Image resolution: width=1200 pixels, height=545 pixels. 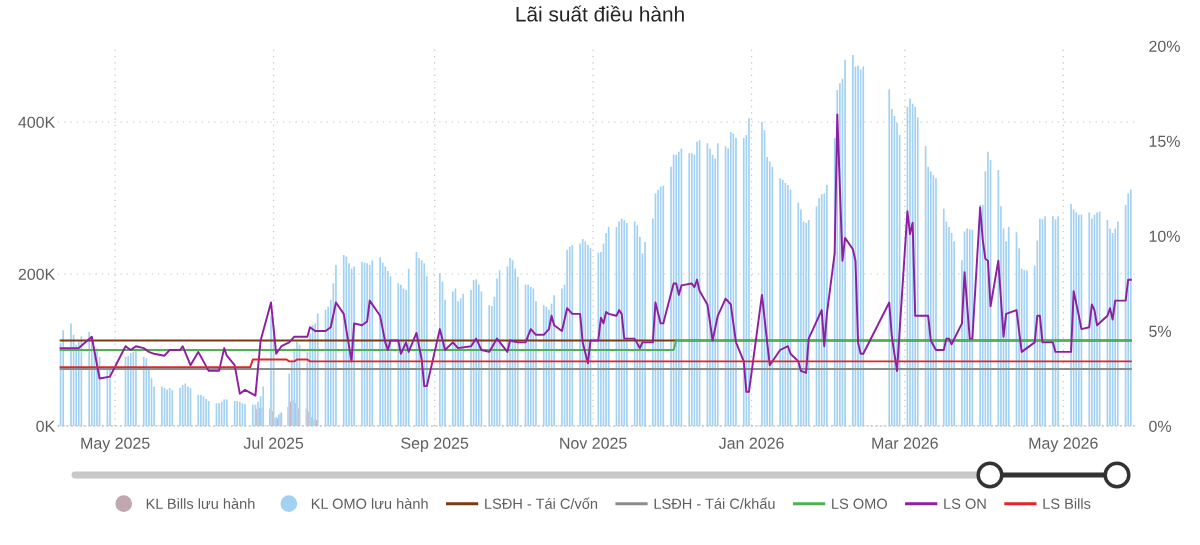 What do you see at coordinates (1164, 141) in the screenshot?
I see `y2-tick-label: 15%` at bounding box center [1164, 141].